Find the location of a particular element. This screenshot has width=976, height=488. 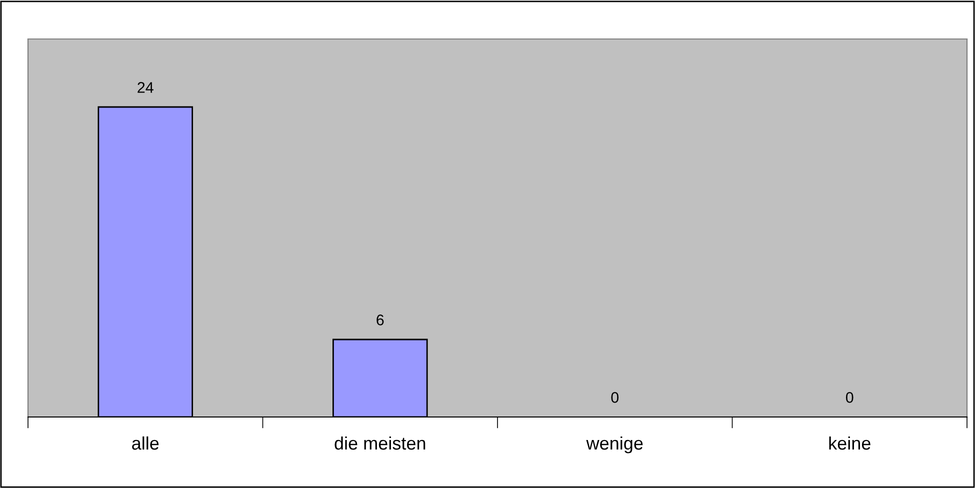

data-label: 24 is located at coordinates (146, 87).